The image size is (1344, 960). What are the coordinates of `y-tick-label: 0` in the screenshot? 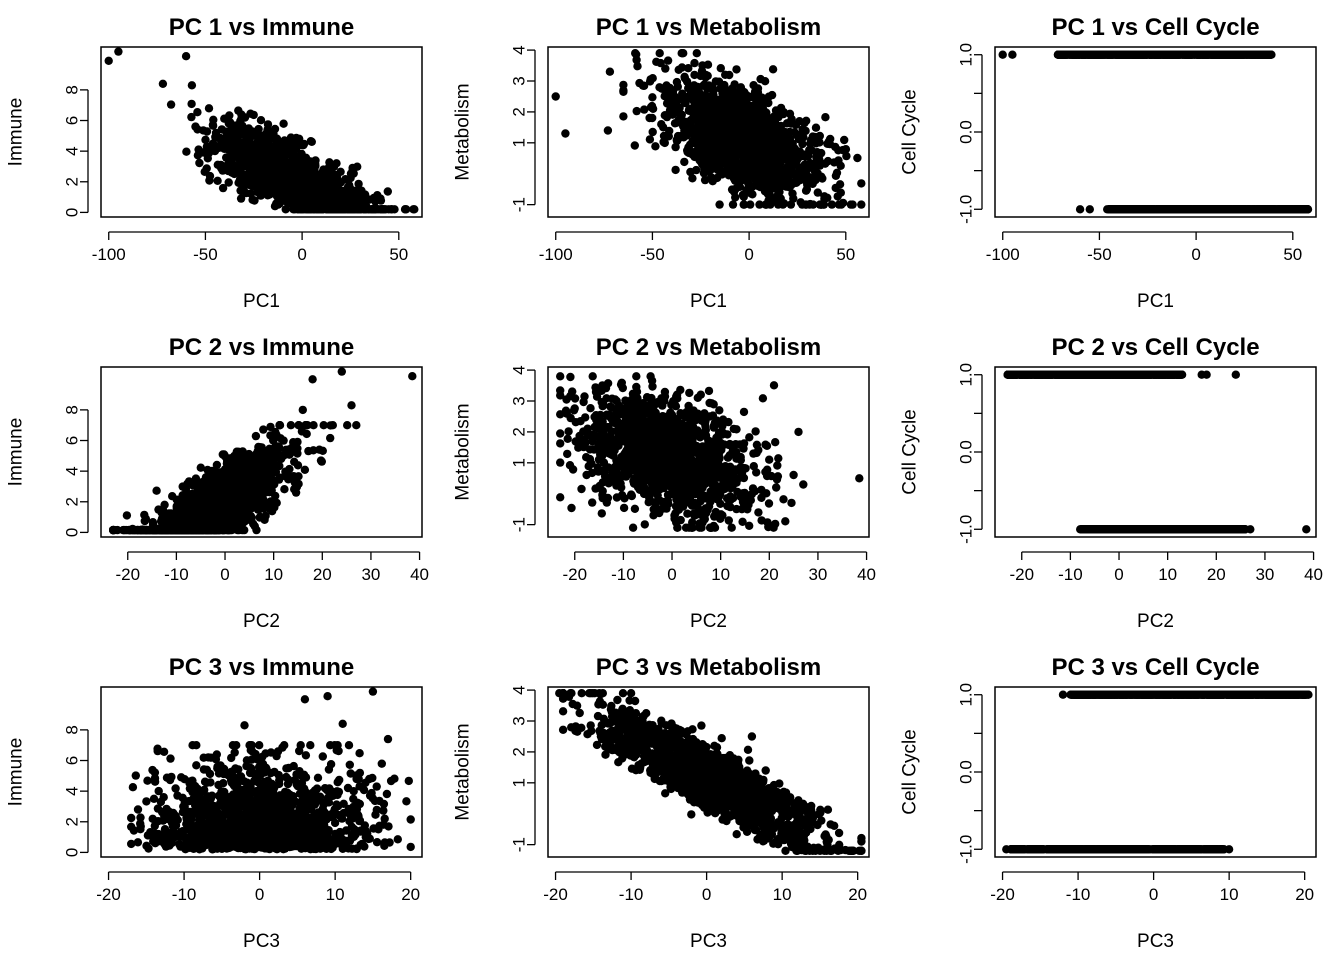 It's located at (72, 212).